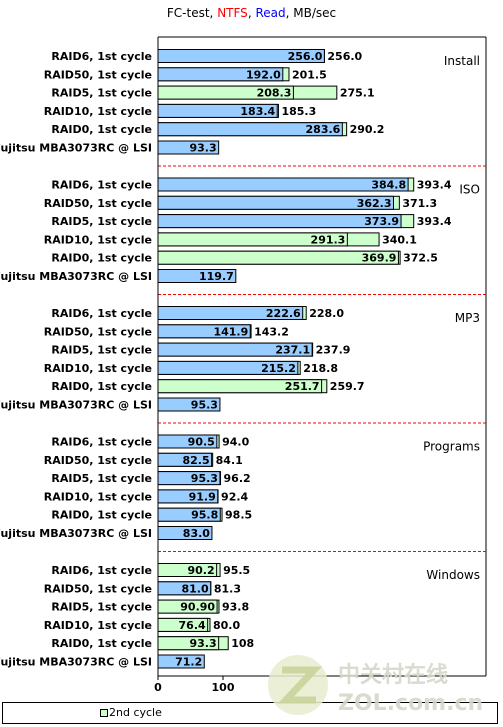 This screenshot has height=727, width=503. Describe the element at coordinates (135, 712) in the screenshot. I see `legend-label: 2nd cycle` at that location.